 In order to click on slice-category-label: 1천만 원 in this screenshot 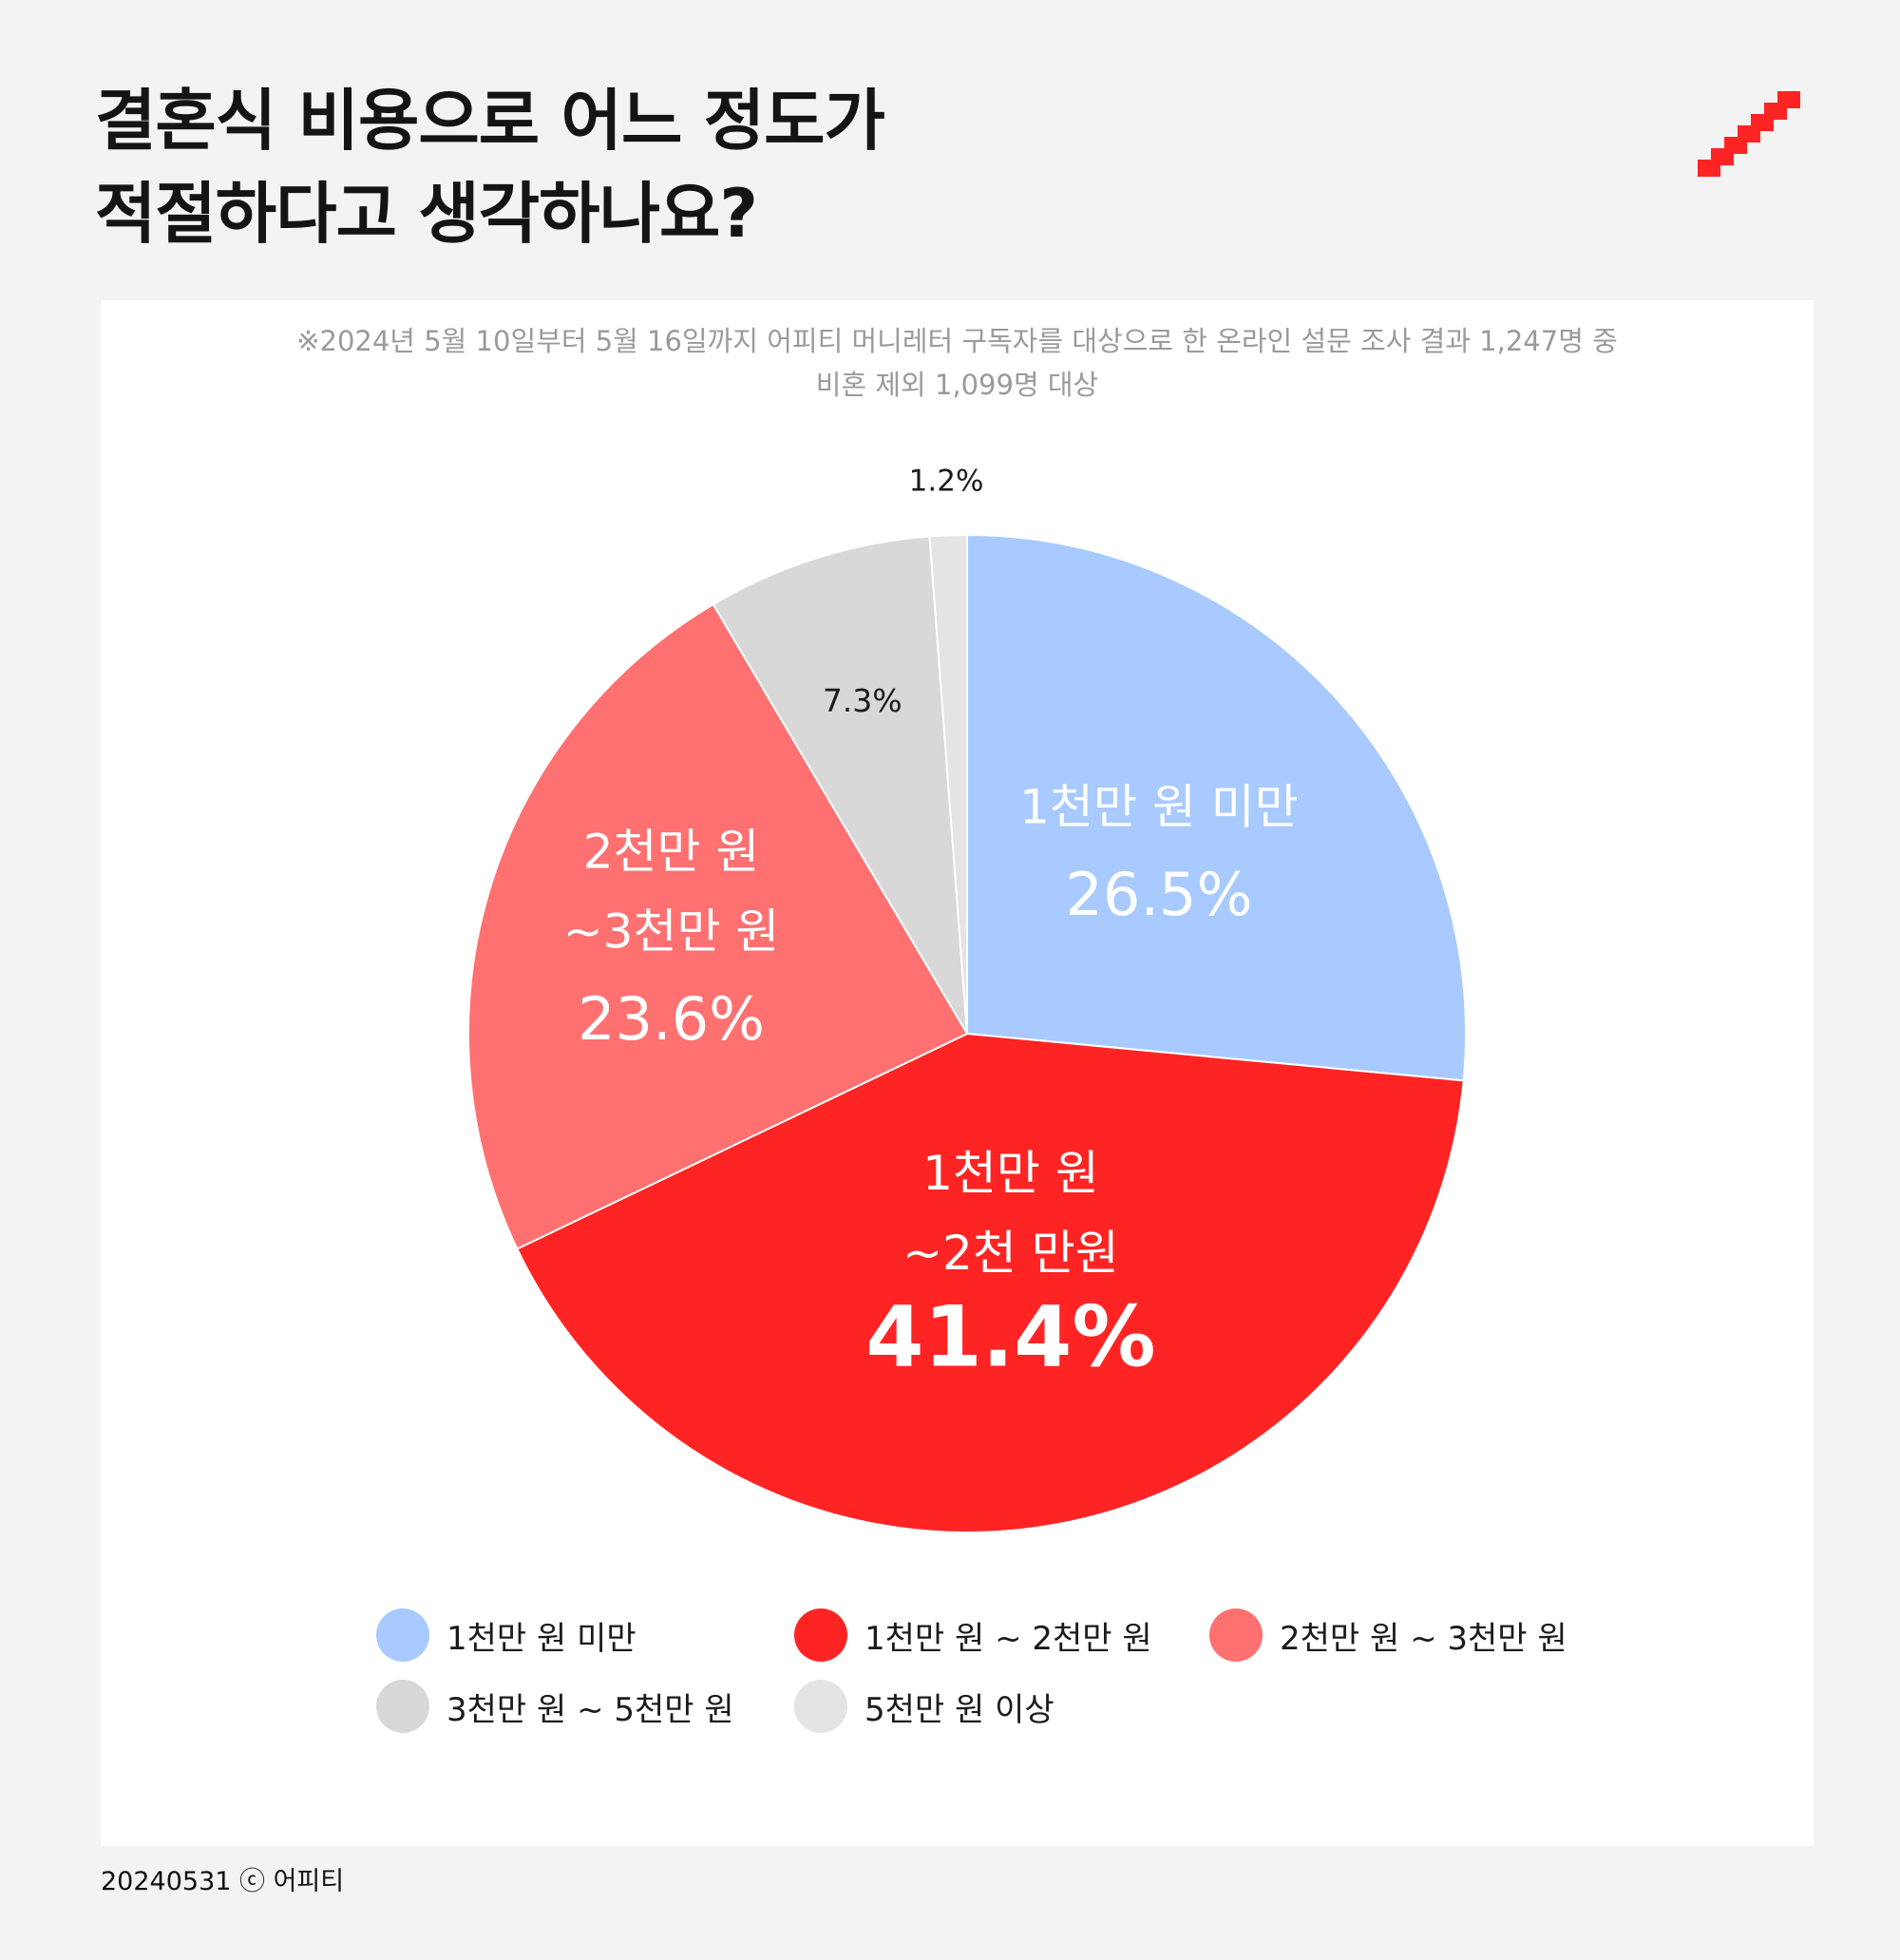, I will do `click(1010, 1173)`.